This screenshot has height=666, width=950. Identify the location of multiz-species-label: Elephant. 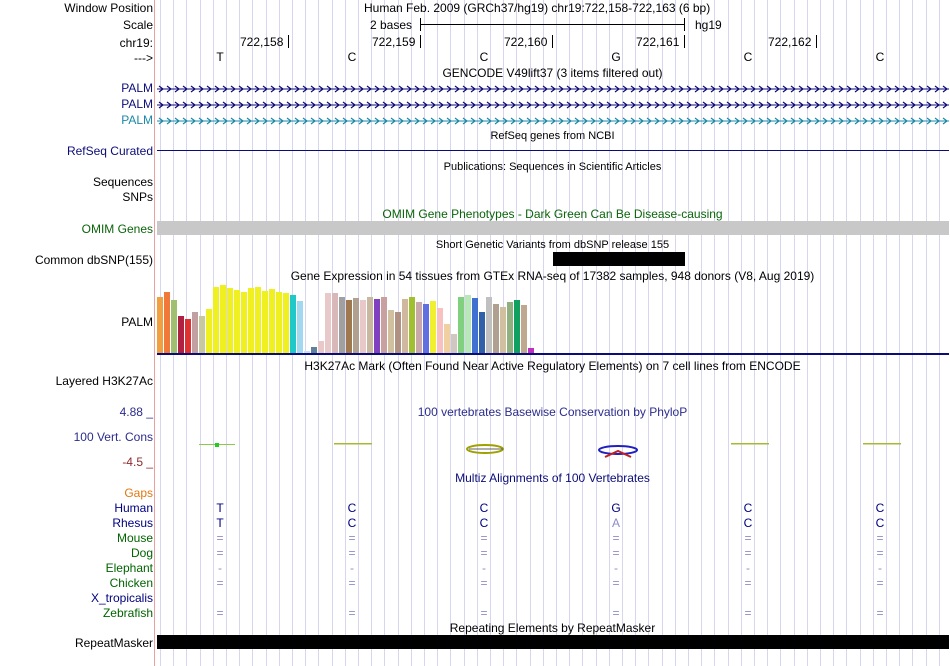
(129, 568).